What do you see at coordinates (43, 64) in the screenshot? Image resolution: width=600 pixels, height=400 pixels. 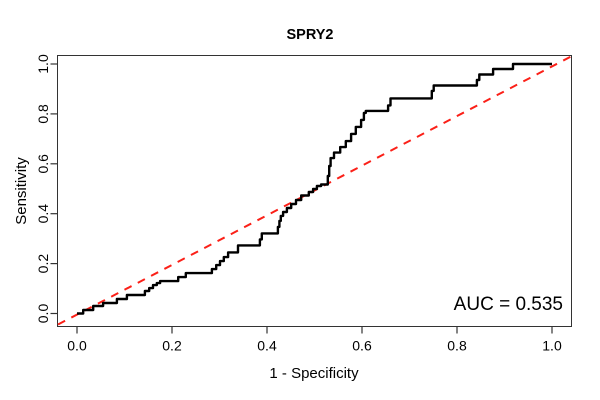 I see `y-tick-label: 1.0` at bounding box center [43, 64].